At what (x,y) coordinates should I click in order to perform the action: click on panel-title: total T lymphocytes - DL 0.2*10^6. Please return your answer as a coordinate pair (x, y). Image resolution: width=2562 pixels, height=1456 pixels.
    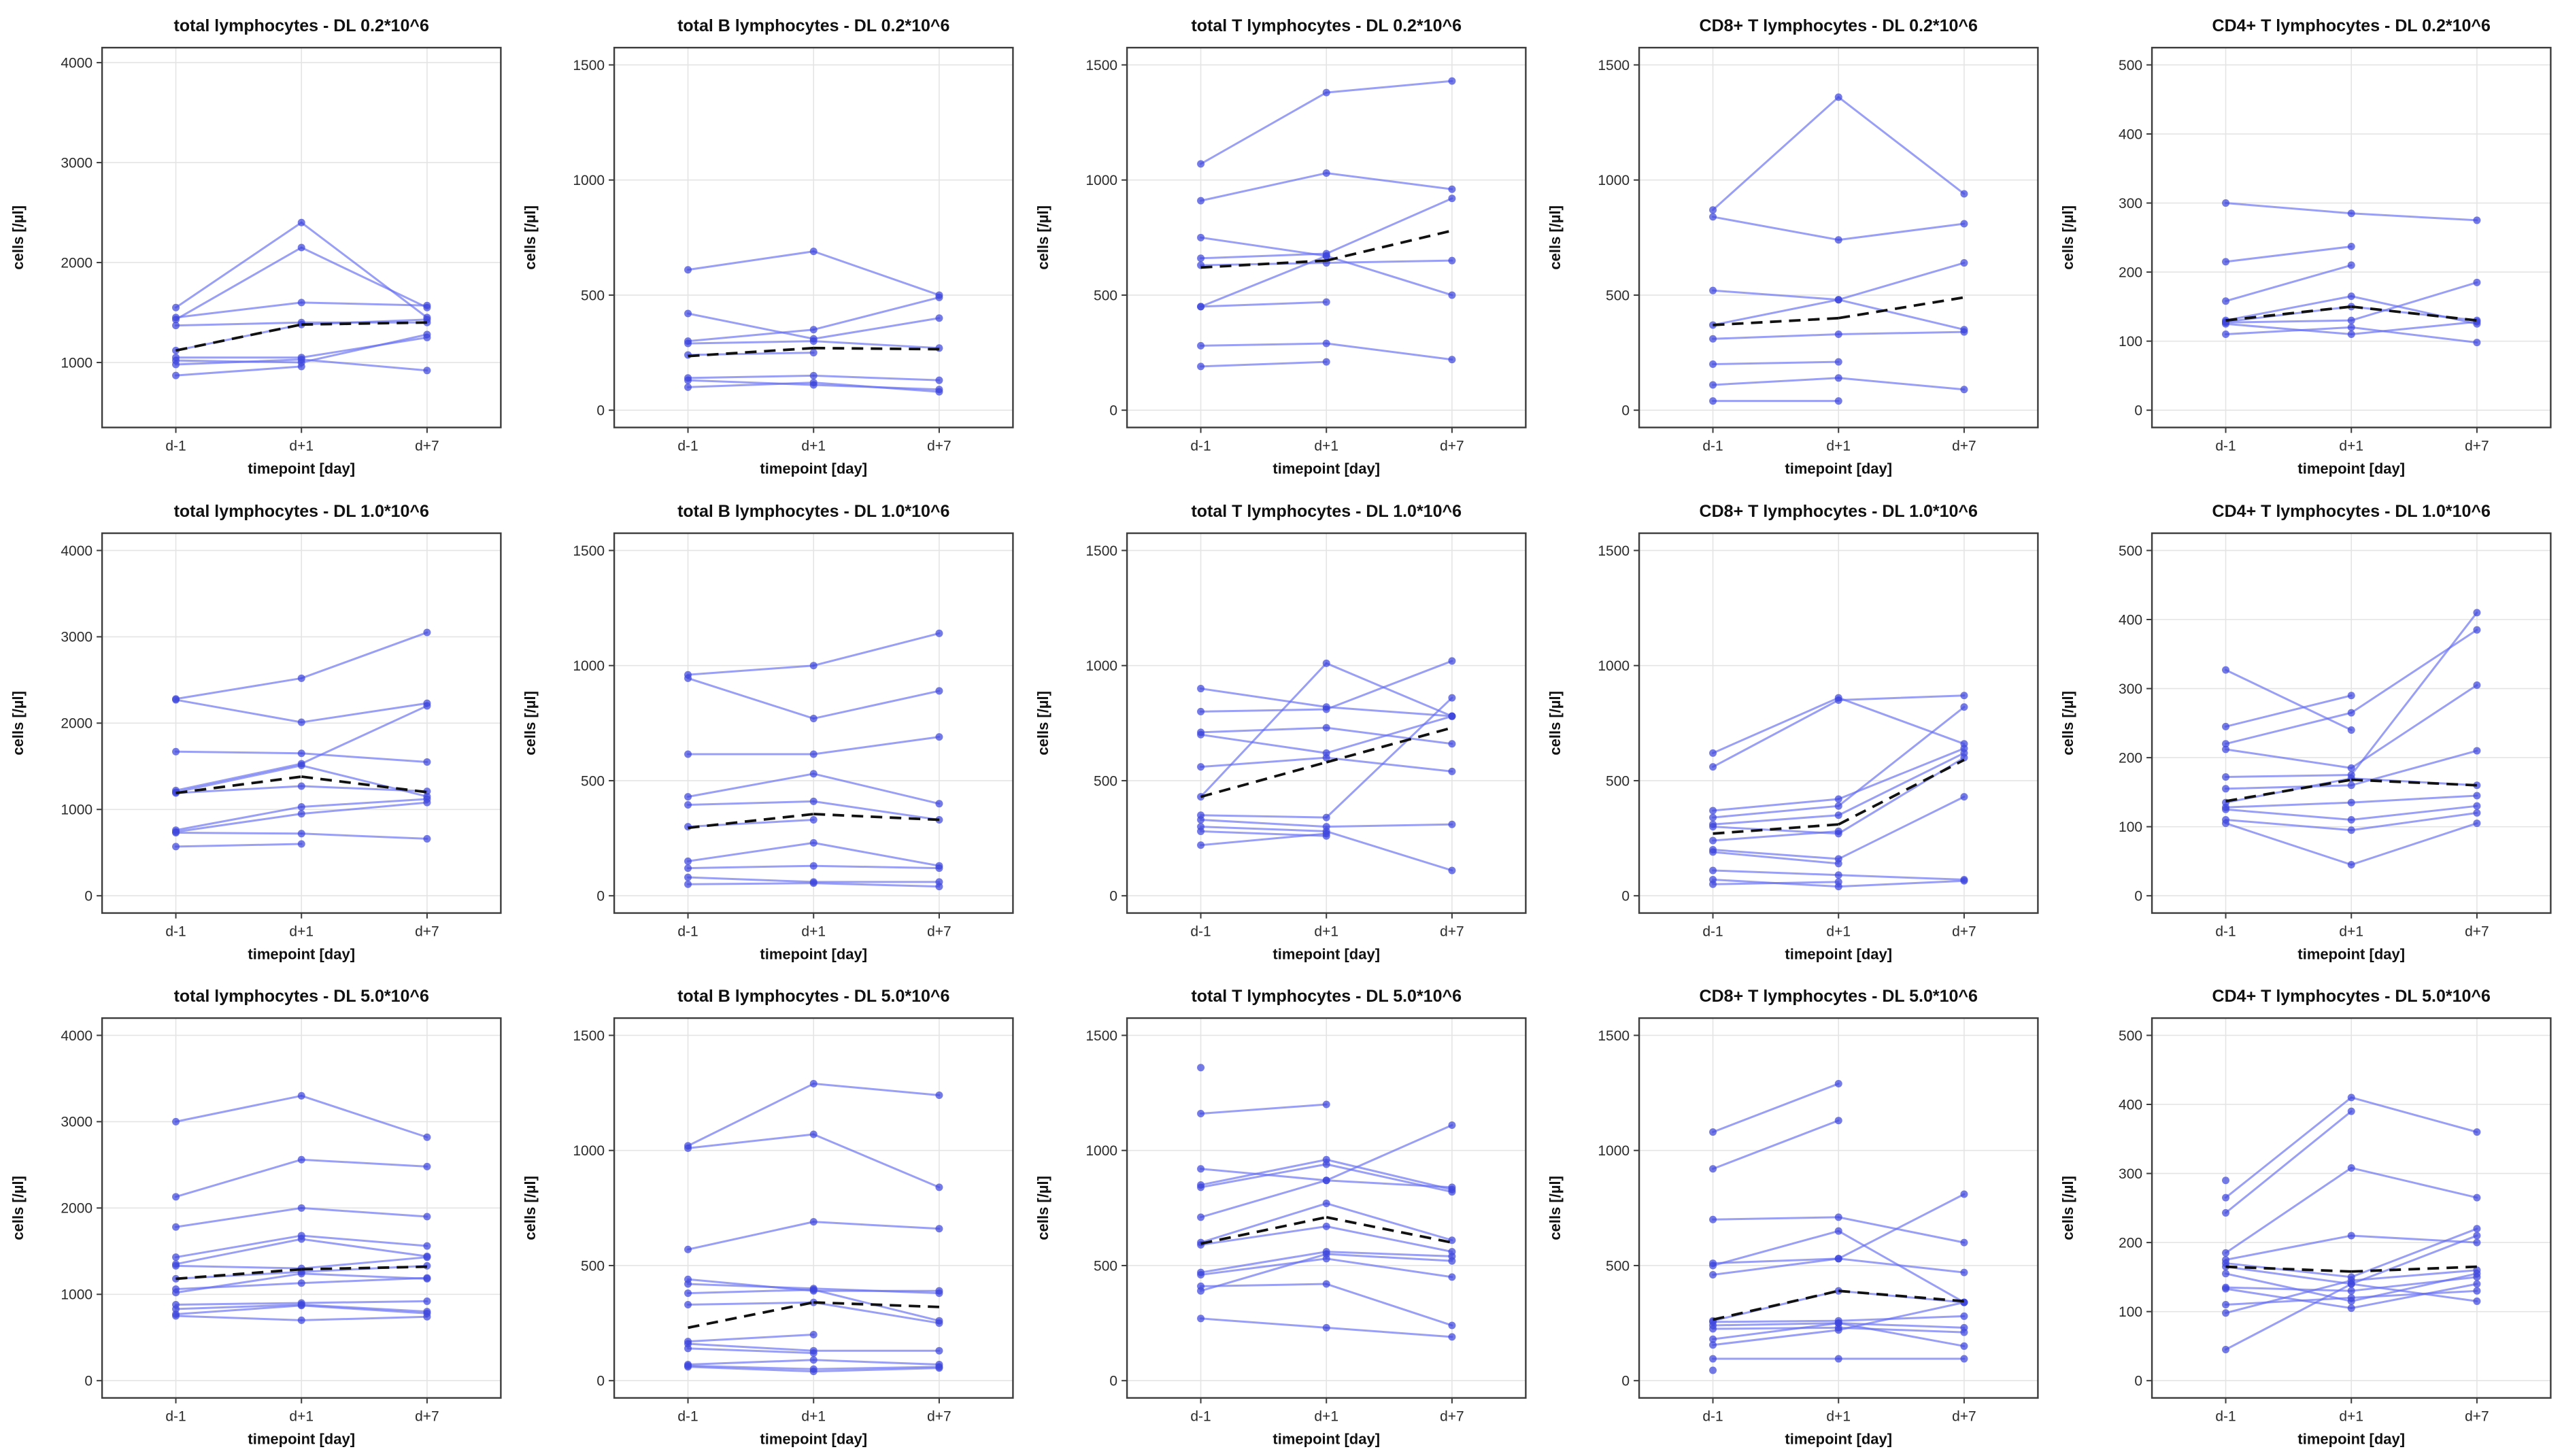
    Looking at the image, I should click on (1326, 25).